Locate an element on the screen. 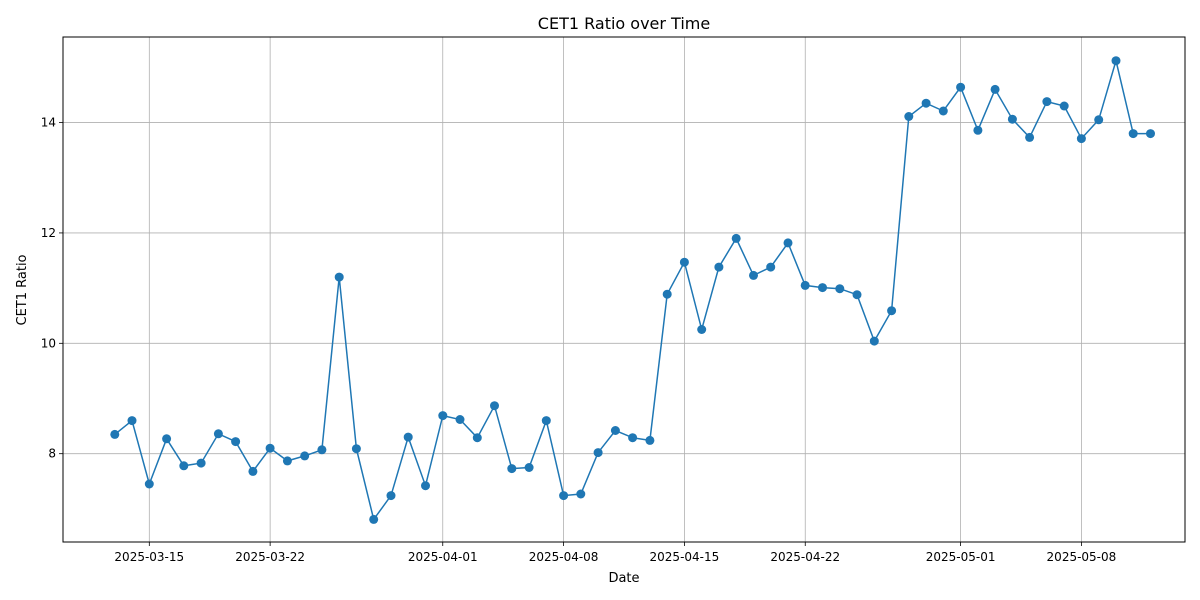  x-tick-label: 2025-05-08 is located at coordinates (1082, 557).